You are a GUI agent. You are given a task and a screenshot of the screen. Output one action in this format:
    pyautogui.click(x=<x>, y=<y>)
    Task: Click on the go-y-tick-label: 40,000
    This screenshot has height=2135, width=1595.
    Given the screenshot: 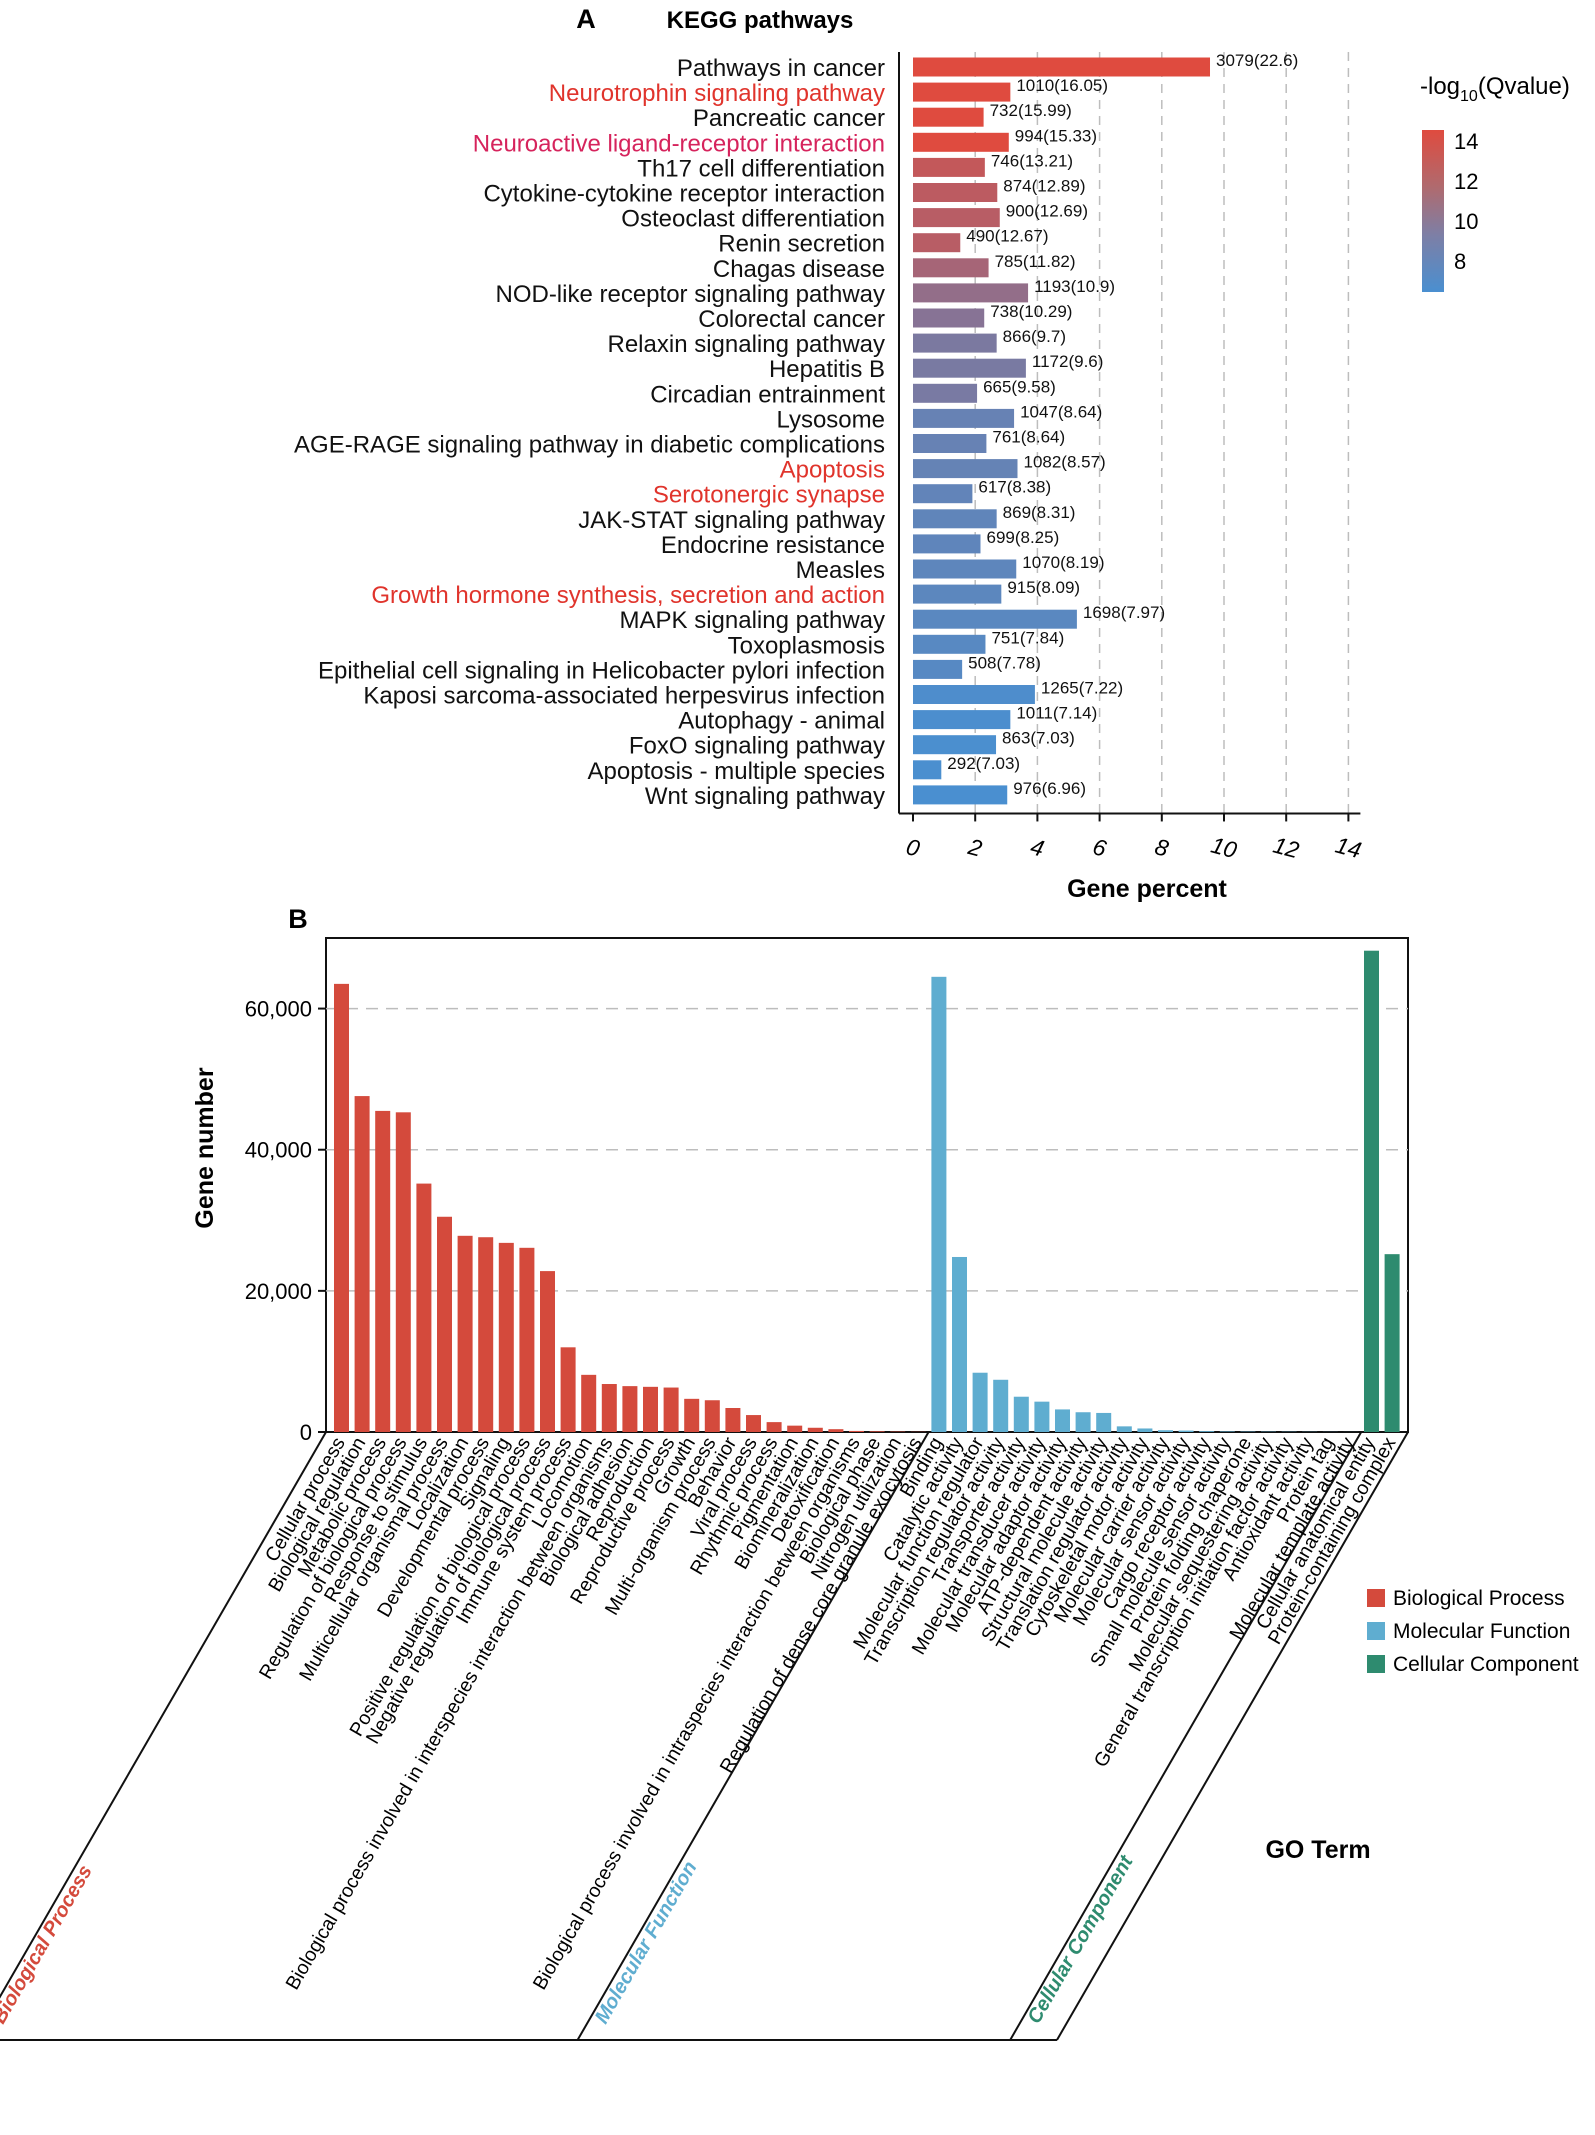 What is the action you would take?
    pyautogui.click(x=278, y=1150)
    